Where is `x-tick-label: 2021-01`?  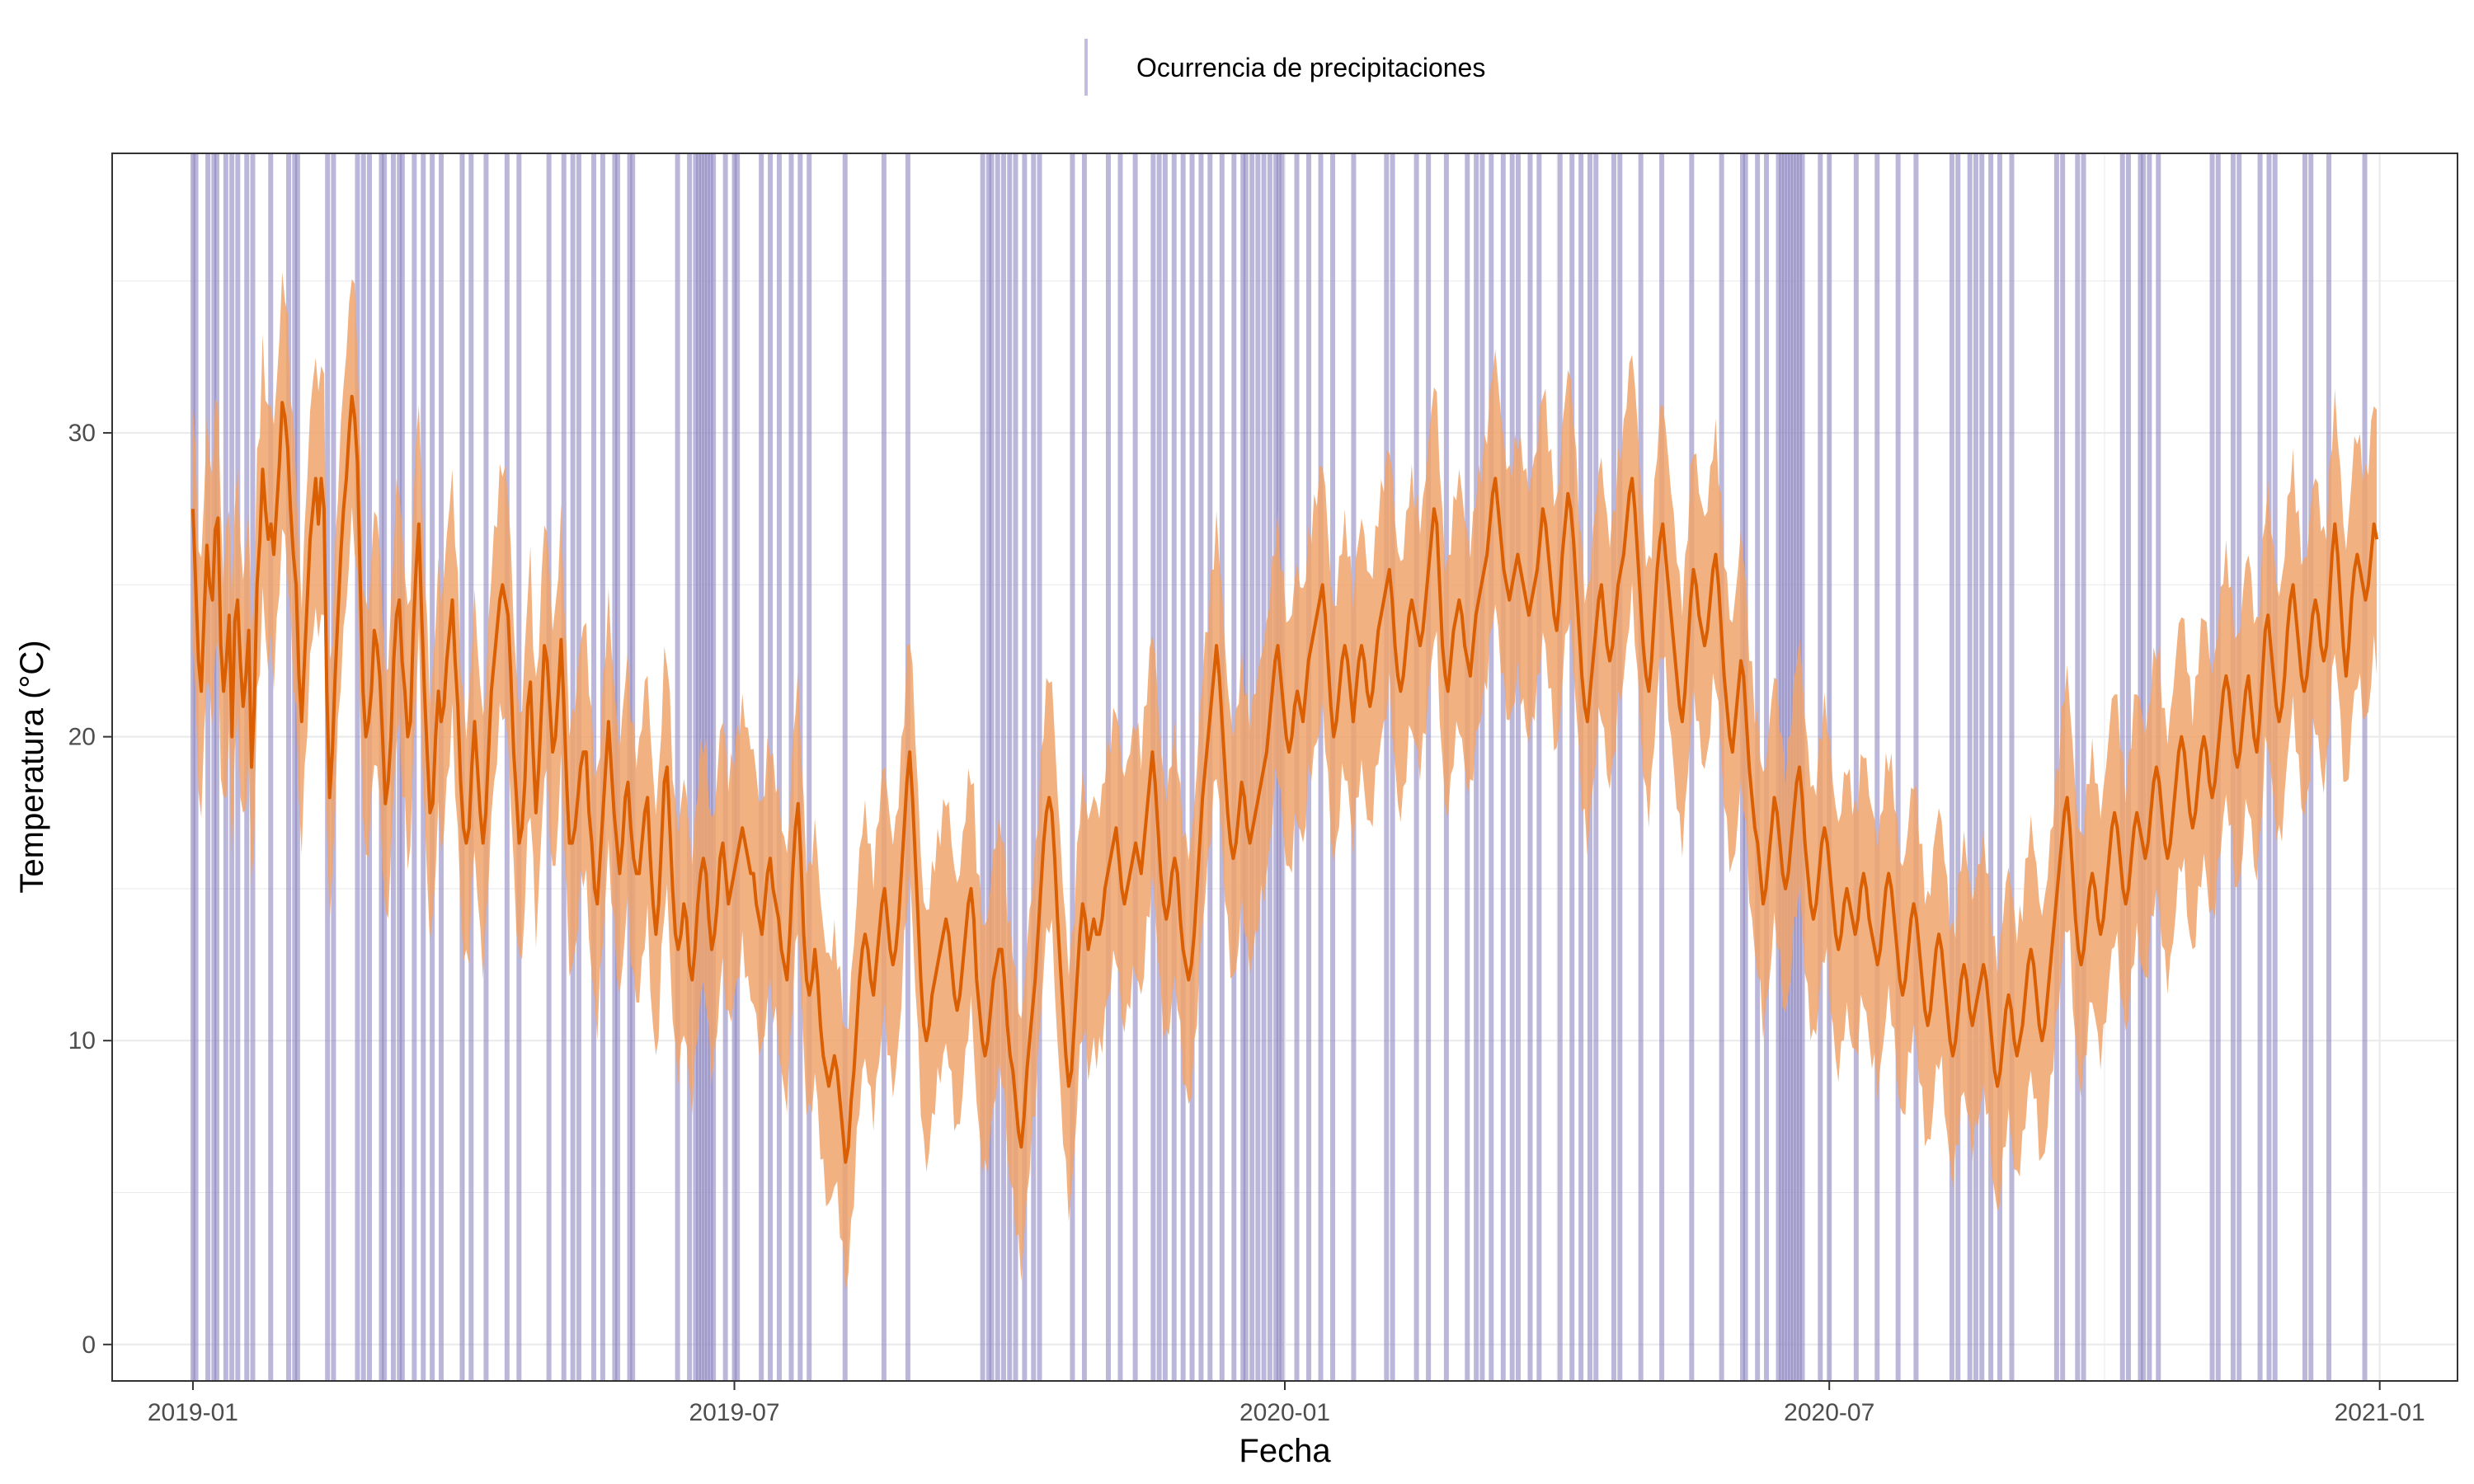
x-tick-label: 2021-01 is located at coordinates (2380, 1412).